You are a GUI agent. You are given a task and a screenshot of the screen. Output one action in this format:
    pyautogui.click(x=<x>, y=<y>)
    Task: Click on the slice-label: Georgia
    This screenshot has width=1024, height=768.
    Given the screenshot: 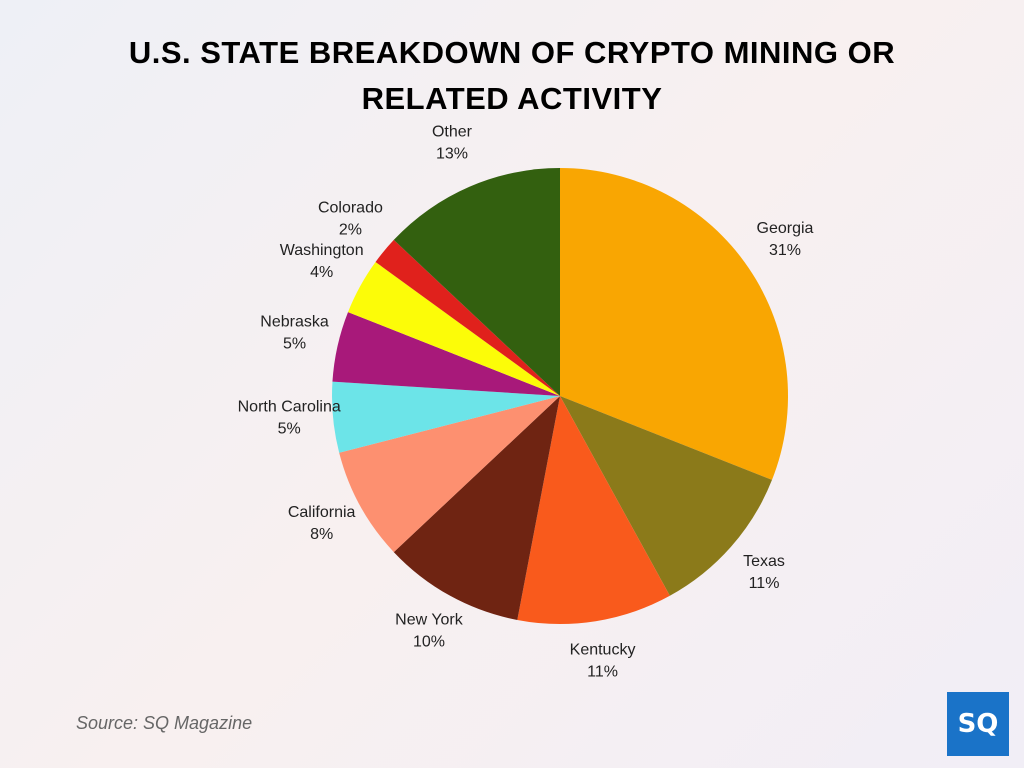 What is the action you would take?
    pyautogui.click(x=785, y=228)
    